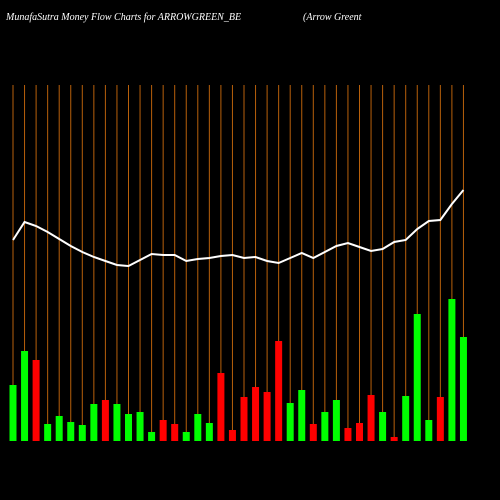 Image resolution: width=500 pixels, height=500 pixels. I want to click on chart-subtitle: (Arrow Greent, so click(332, 17).